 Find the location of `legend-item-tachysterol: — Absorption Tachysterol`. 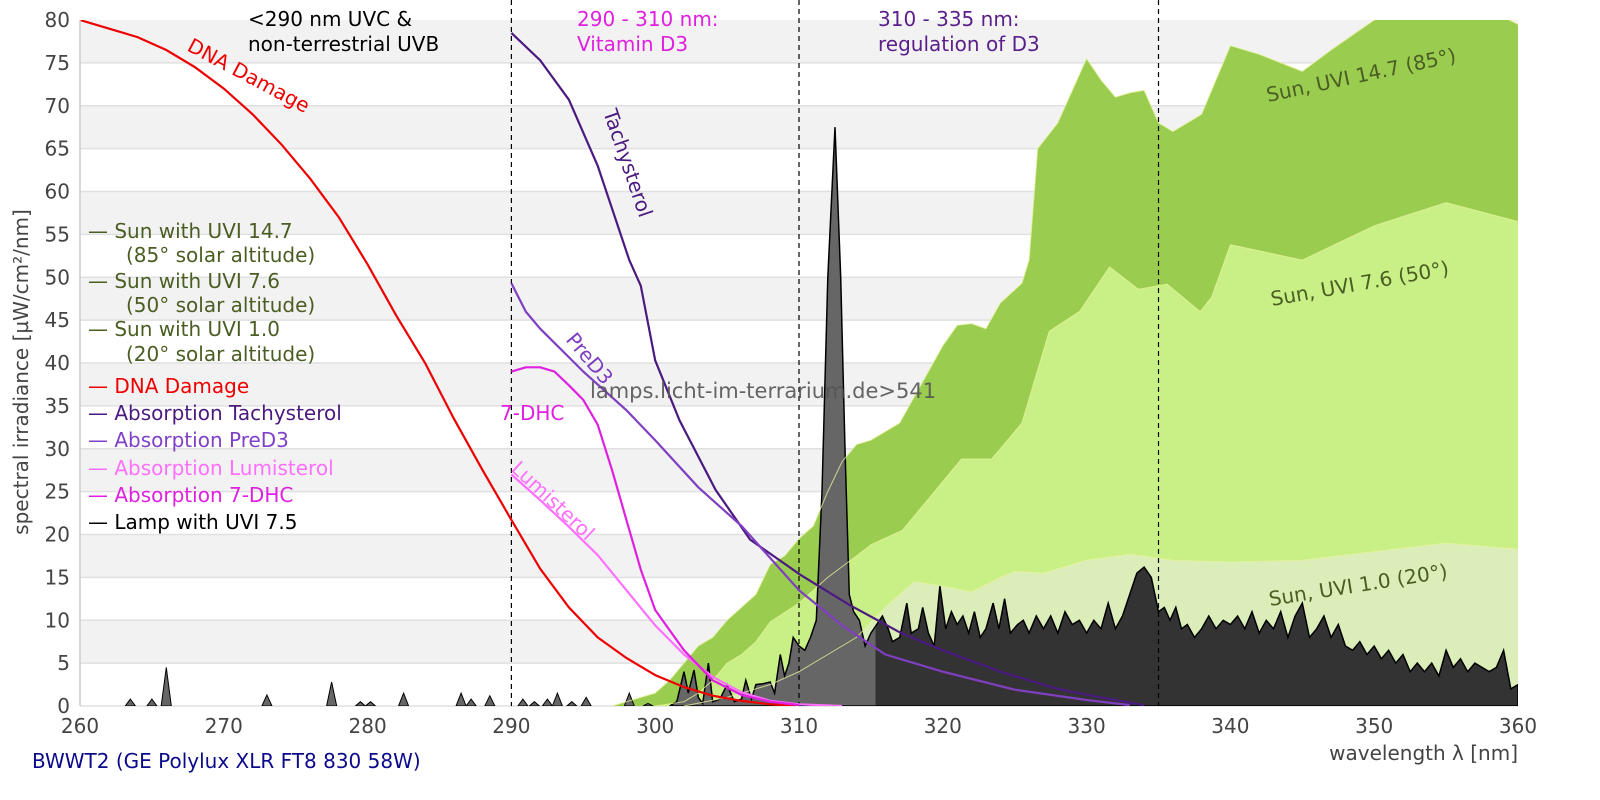

legend-item-tachysterol: — Absorption Tachysterol is located at coordinates (215, 413).